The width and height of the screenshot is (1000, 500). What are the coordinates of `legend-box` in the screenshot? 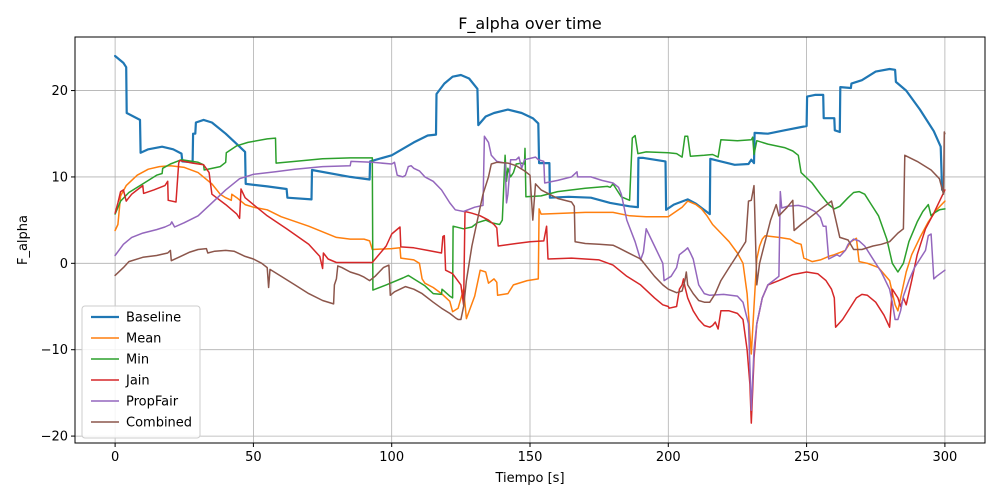 It's located at (141, 372).